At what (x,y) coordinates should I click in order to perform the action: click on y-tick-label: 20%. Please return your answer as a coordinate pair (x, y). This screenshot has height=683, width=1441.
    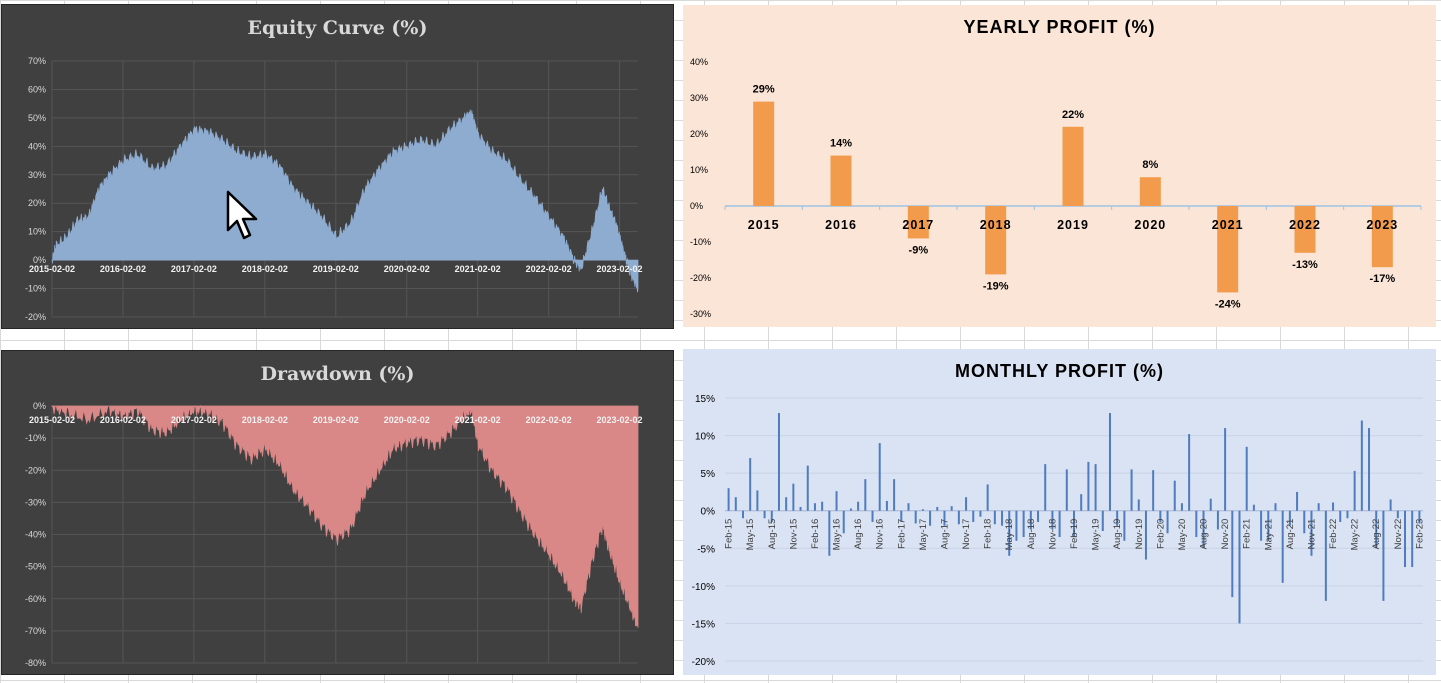
    Looking at the image, I should click on (699, 134).